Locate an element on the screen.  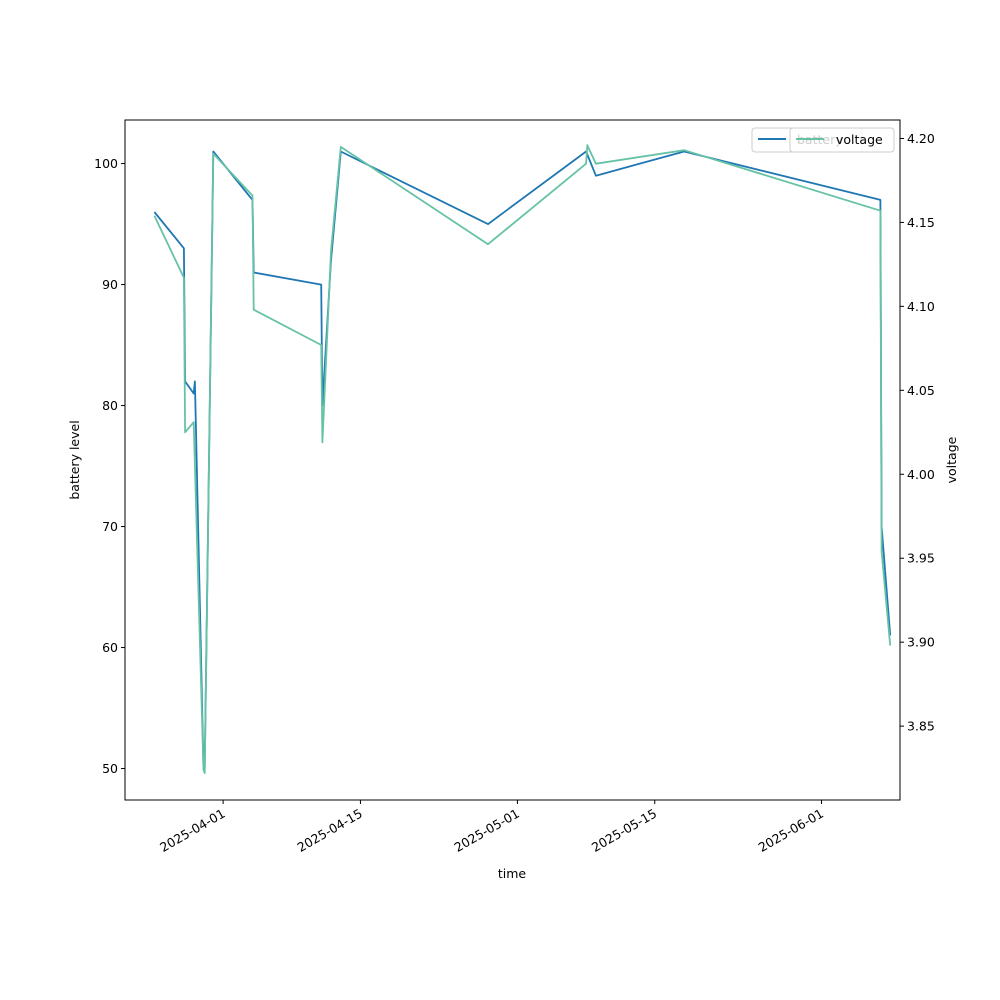
y-left-tick-label: 50 is located at coordinates (110, 768).